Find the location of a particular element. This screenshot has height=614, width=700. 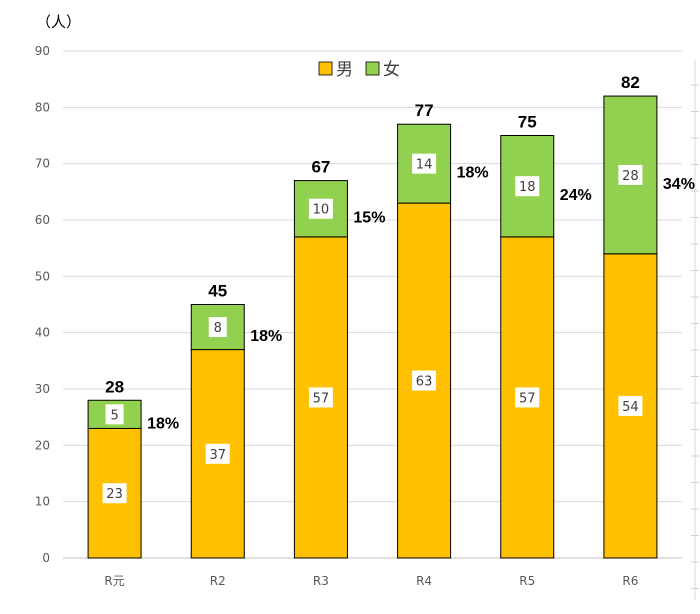

x-tick-label: R2 is located at coordinates (218, 581).